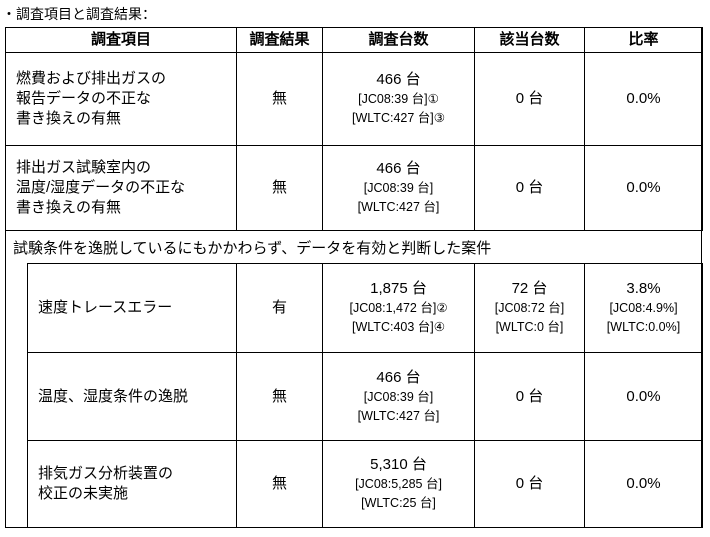 The height and width of the screenshot is (537, 710). I want to click on subrow-count-breakdown: [WLTC:427 台], so click(398, 415).